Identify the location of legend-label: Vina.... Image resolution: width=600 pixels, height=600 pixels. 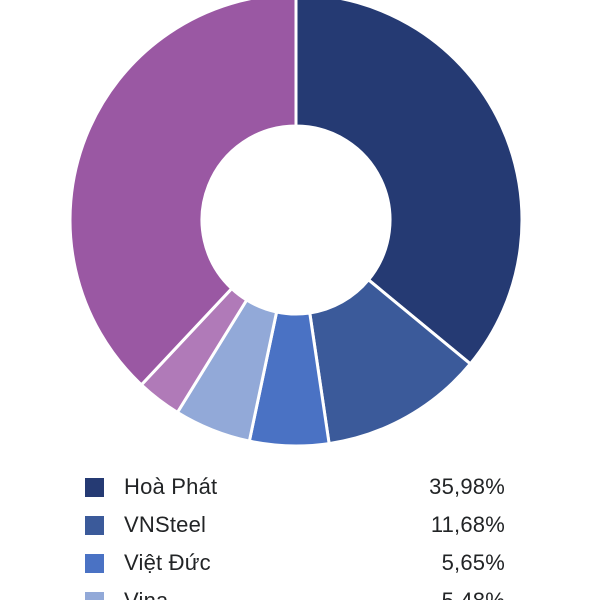
(283, 594).